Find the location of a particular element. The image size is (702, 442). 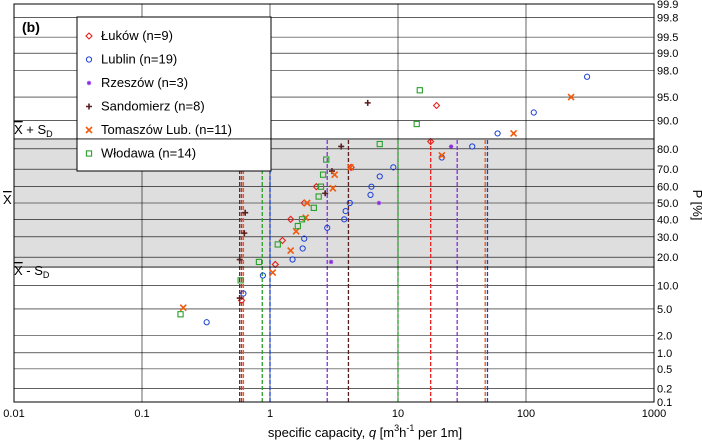

y-tick-label: 80.0 is located at coordinates (667, 150).